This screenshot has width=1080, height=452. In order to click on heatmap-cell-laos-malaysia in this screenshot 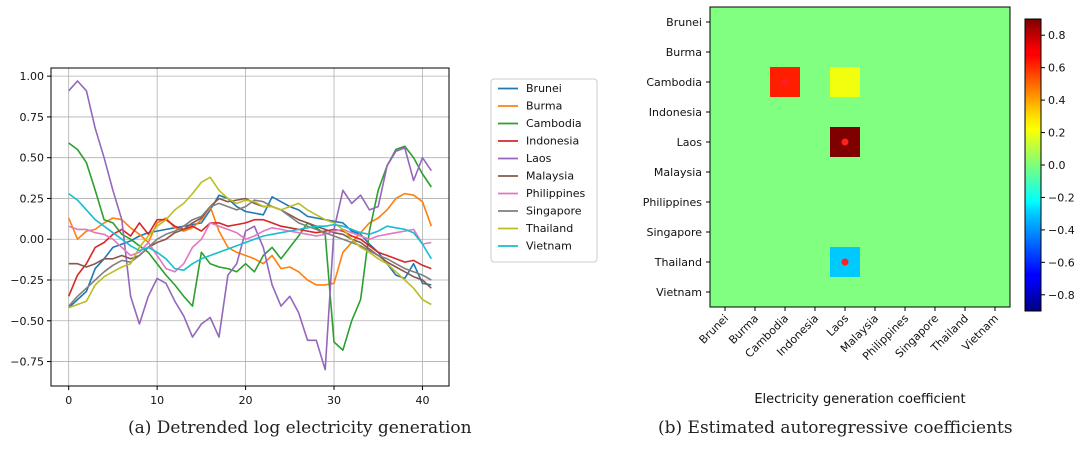, I will do `click(875, 142)`.